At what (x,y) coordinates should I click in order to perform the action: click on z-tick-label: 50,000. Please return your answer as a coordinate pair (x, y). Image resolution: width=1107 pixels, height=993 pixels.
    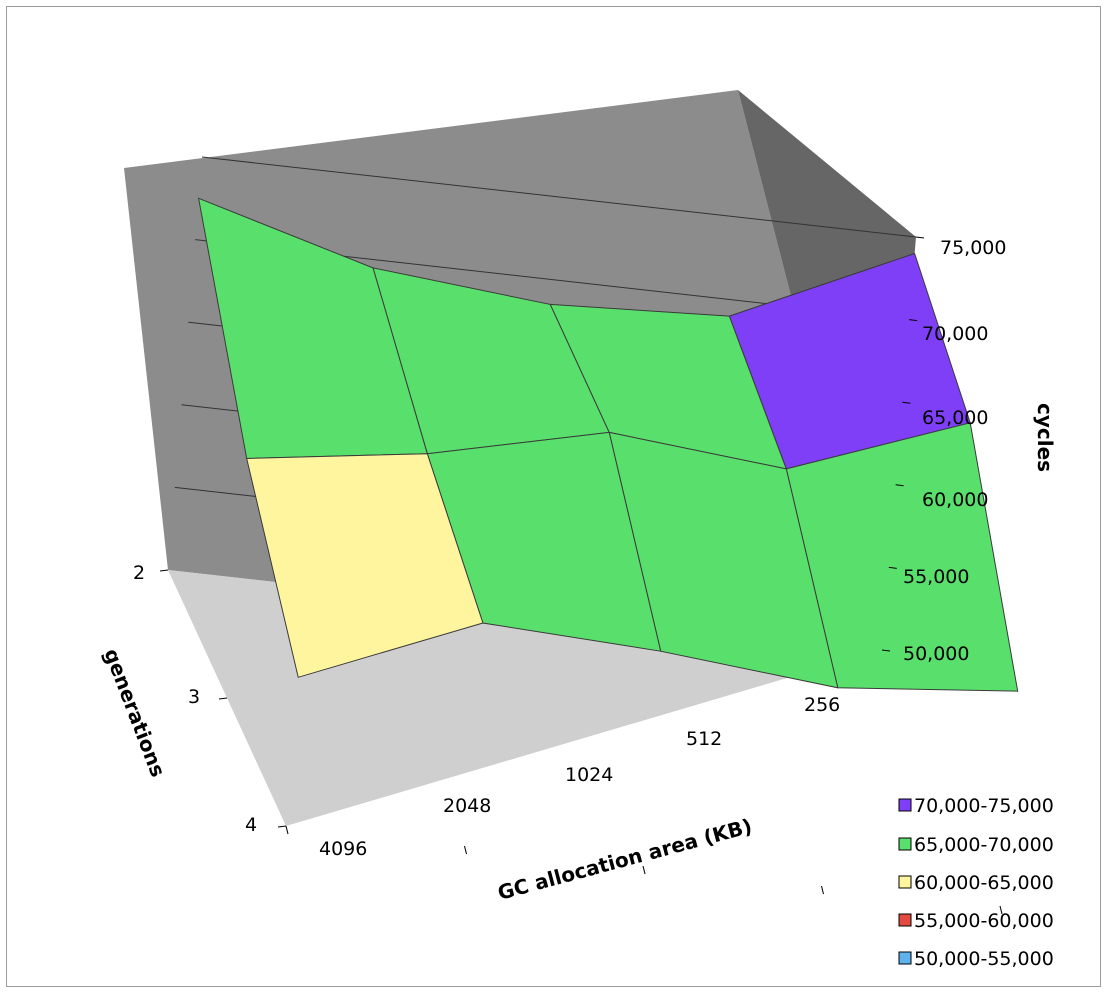
    Looking at the image, I should click on (936, 654).